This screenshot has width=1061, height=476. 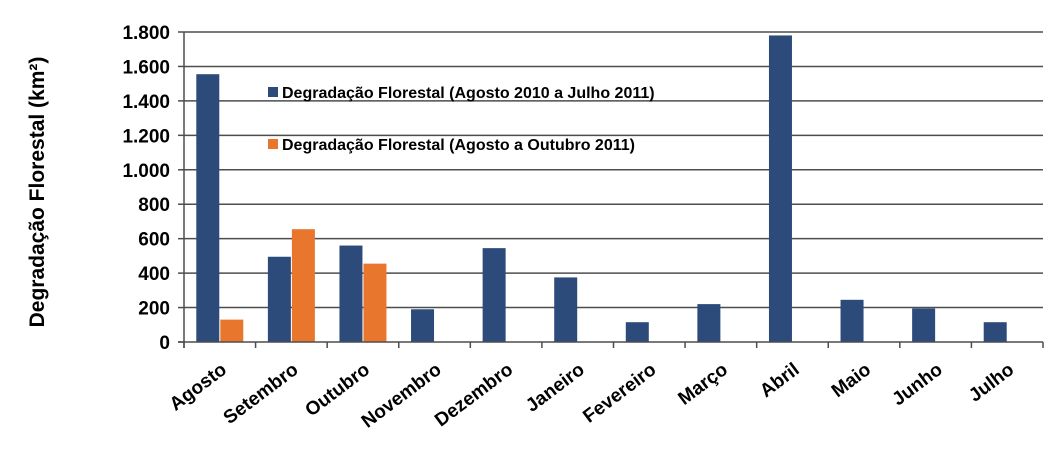 What do you see at coordinates (351, 293) in the screenshot?
I see `bar-series1-outubro` at bounding box center [351, 293].